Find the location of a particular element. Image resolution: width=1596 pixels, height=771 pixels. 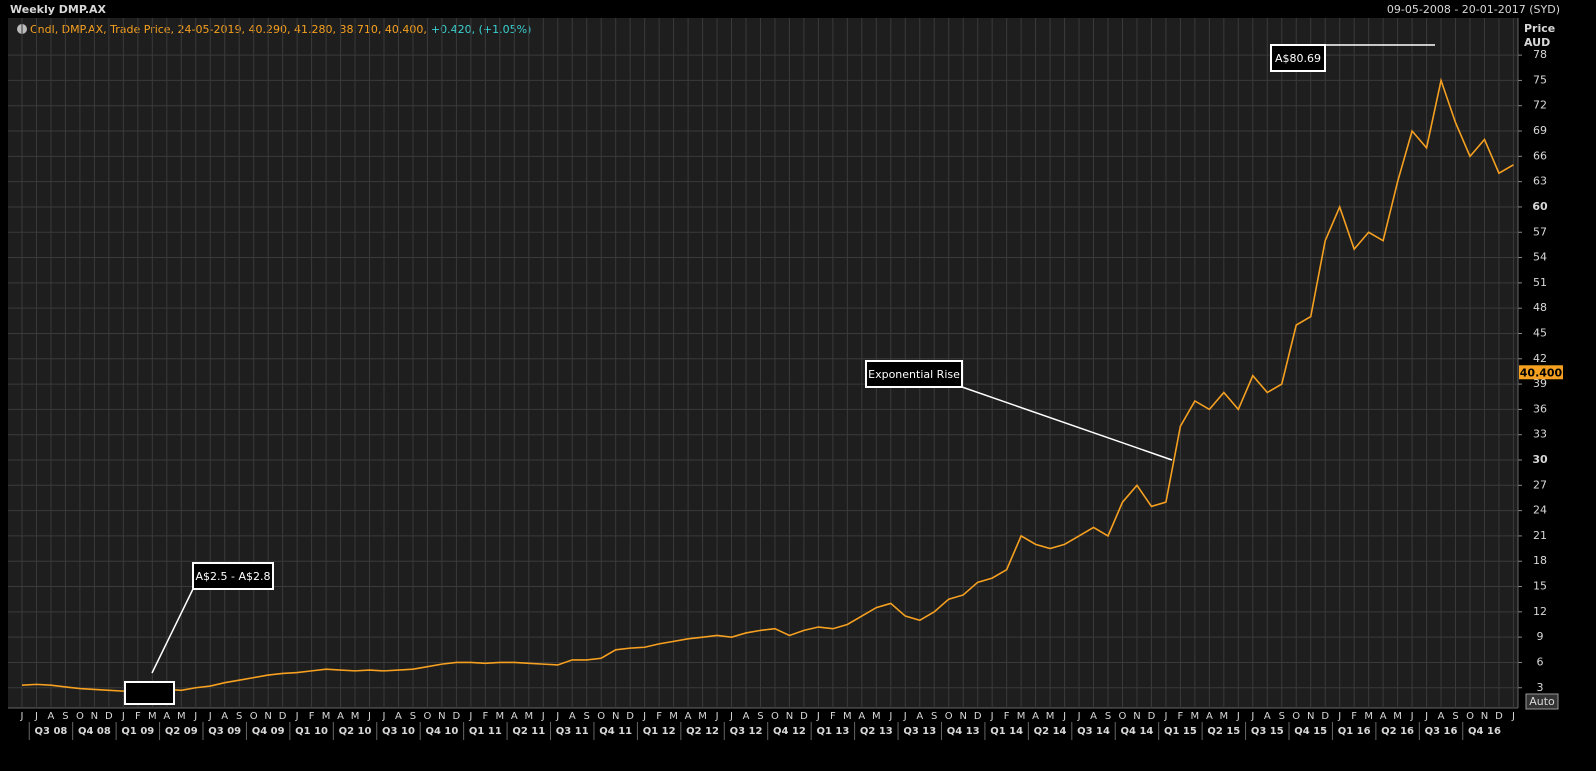

y-tick-label: 18 is located at coordinates (1540, 560).